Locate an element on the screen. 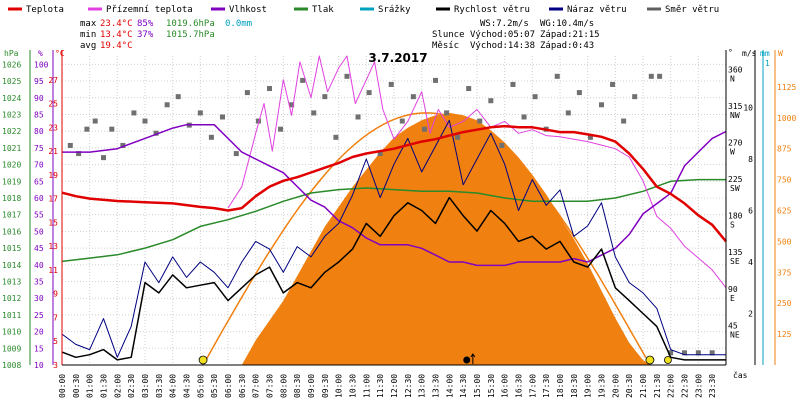 Image resolution: width=800 pixels, height=400 pixels. time-tick: 23:30 is located at coordinates (712, 386).